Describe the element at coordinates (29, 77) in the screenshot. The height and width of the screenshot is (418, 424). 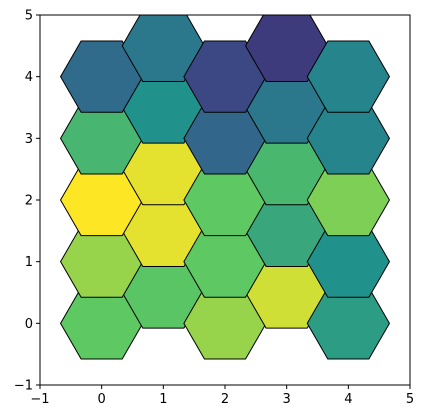
I see `y-tick-label: 4` at that location.